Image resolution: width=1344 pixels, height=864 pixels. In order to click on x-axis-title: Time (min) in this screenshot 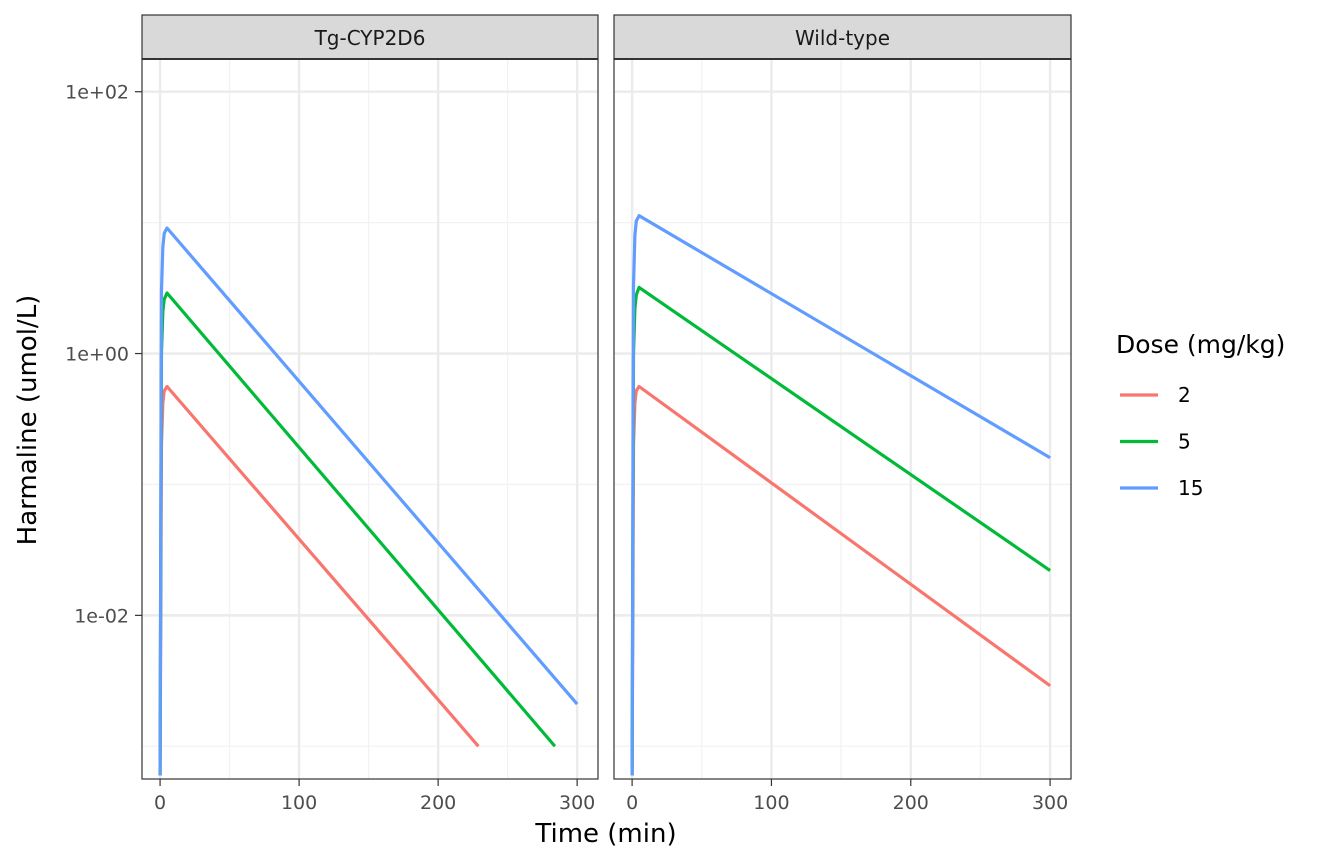, I will do `click(605, 834)`.